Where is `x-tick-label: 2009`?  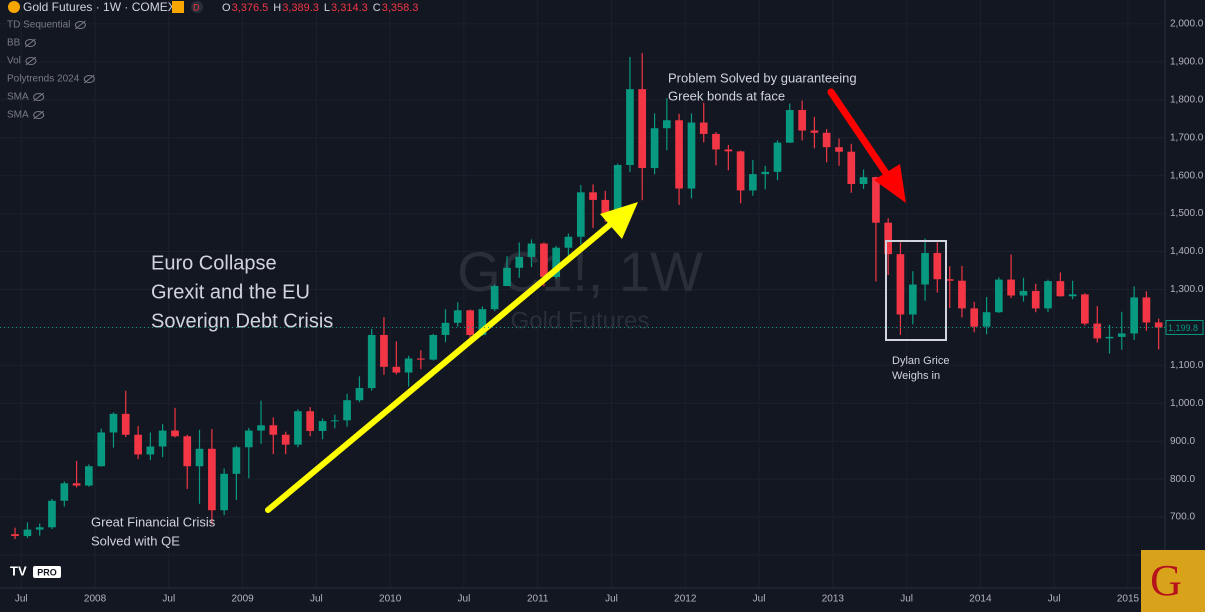
x-tick-label: 2009 is located at coordinates (242, 599).